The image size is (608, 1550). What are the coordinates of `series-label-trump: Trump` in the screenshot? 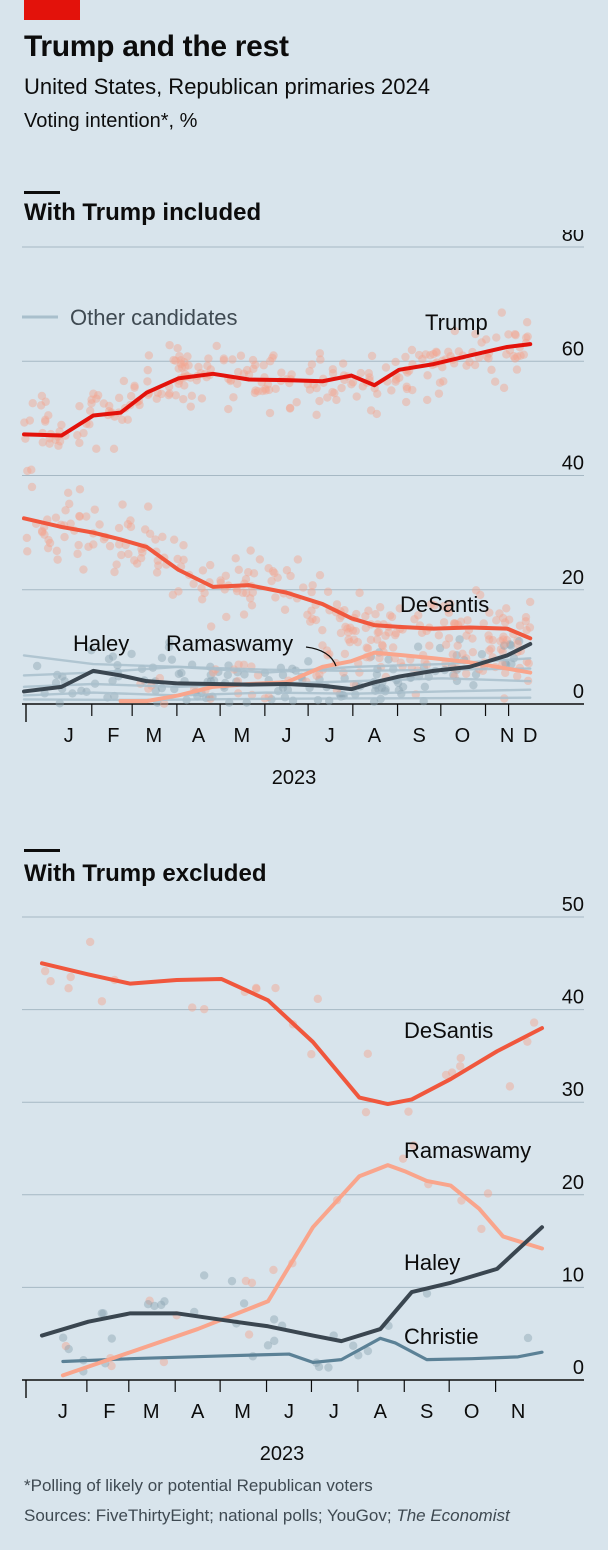 It's located at (456, 322).